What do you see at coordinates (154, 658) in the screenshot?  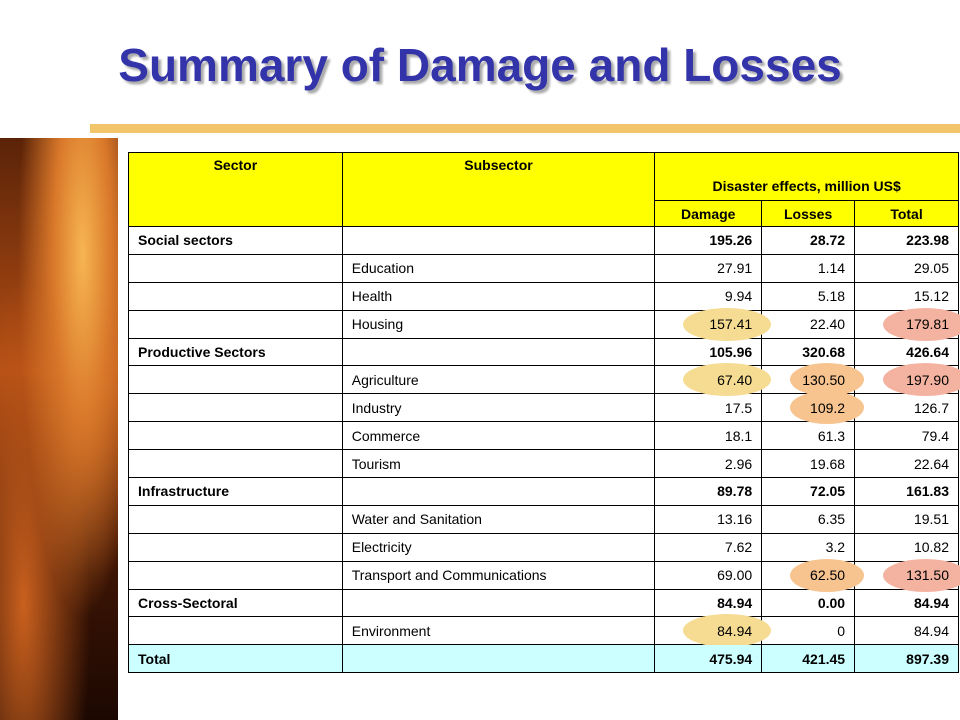 I see `cell-text: Total` at bounding box center [154, 658].